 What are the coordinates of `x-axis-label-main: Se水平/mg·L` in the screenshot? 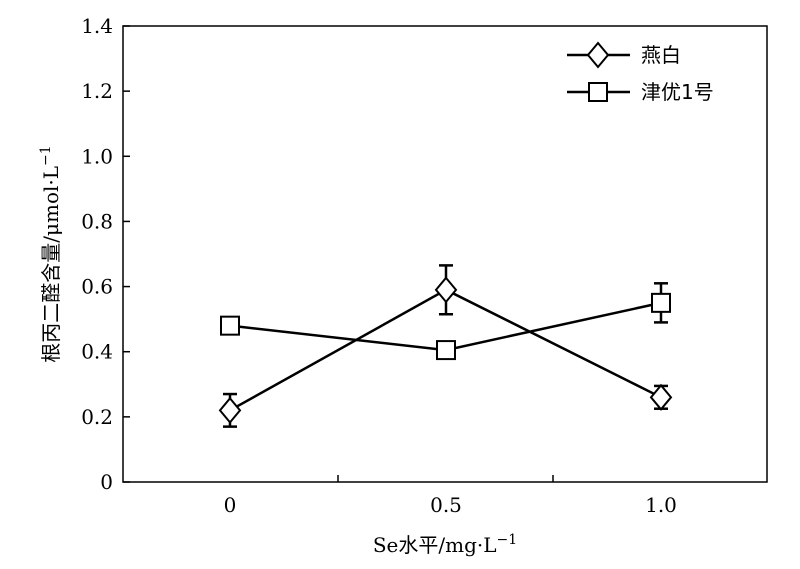 It's located at (435, 545).